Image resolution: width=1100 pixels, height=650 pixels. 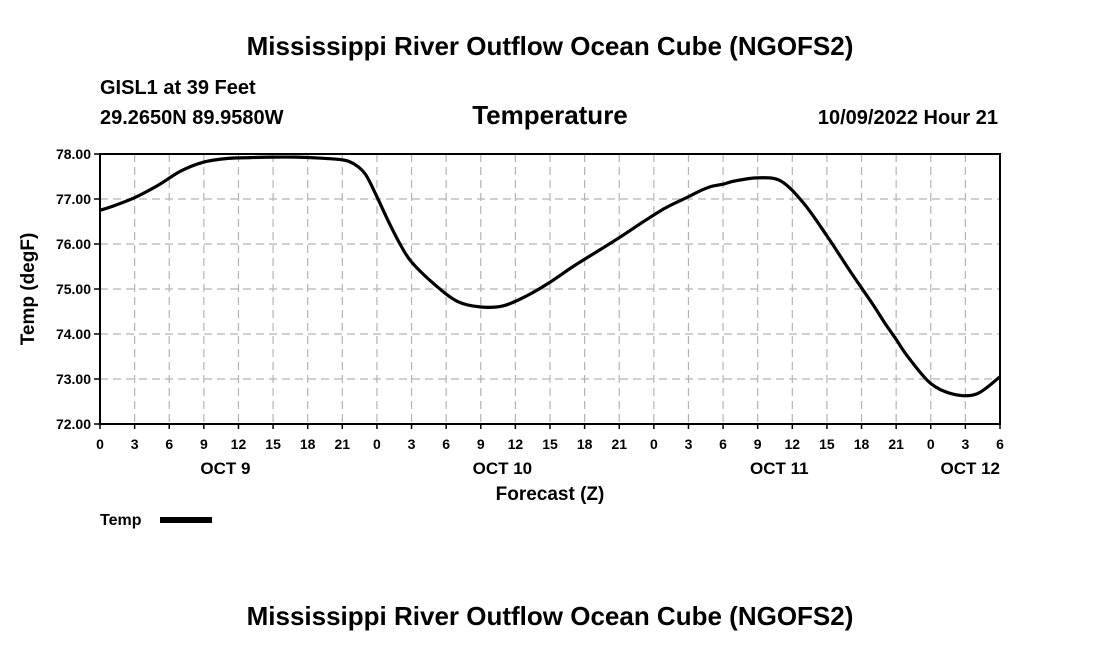 I want to click on day-label: OCT 12, so click(x=970, y=468).